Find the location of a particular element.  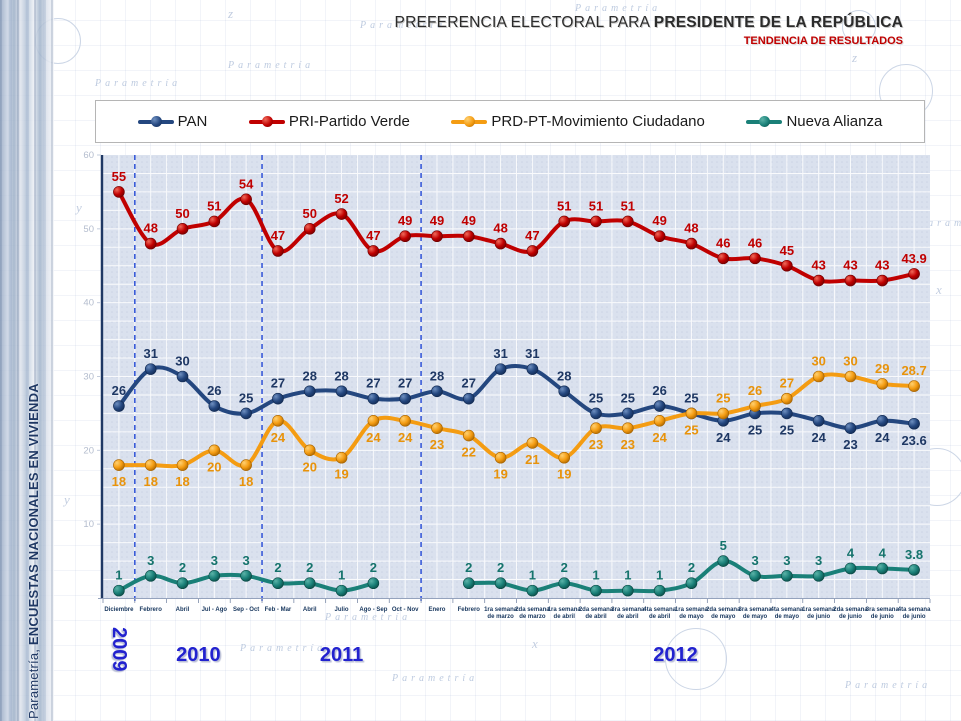

svg-text: 20 is located at coordinates (88, 450).